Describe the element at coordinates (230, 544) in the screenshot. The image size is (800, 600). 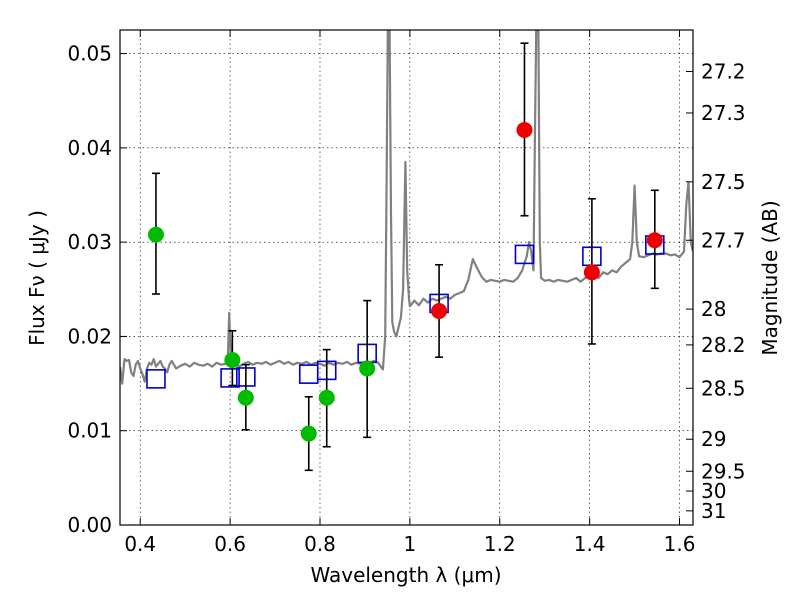
I see `x-tick-label: 0.6` at that location.